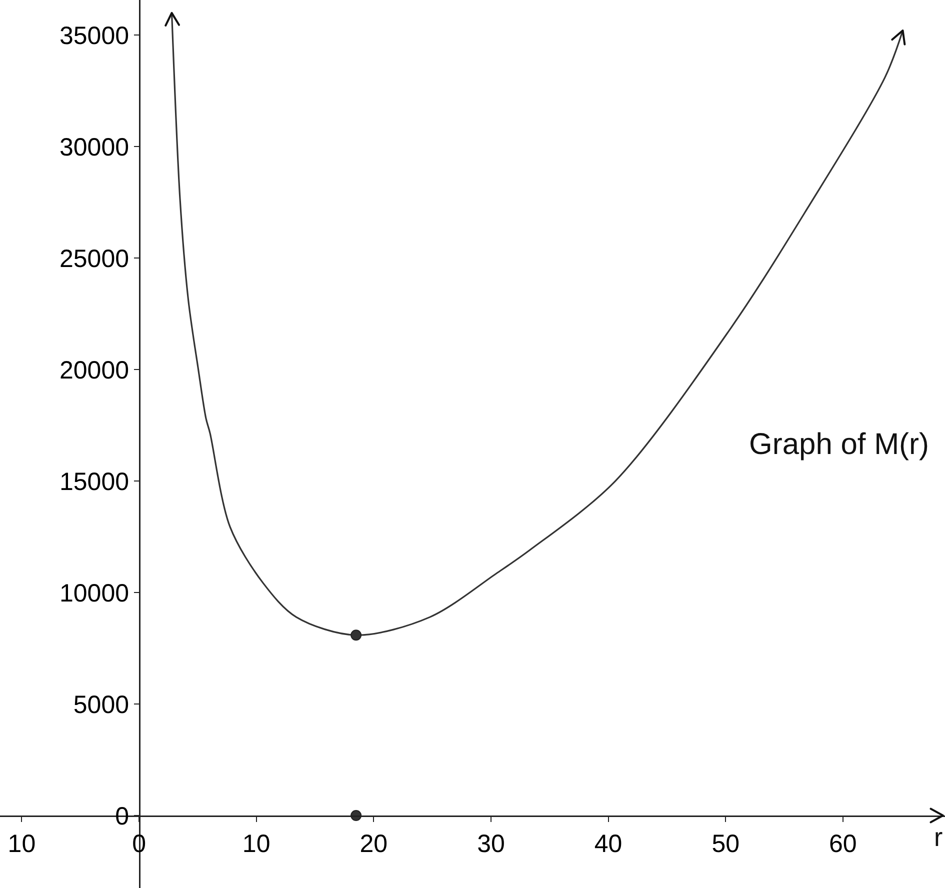 The image size is (945, 888). Describe the element at coordinates (101, 704) in the screenshot. I see `y-tick-label: 5000` at that location.